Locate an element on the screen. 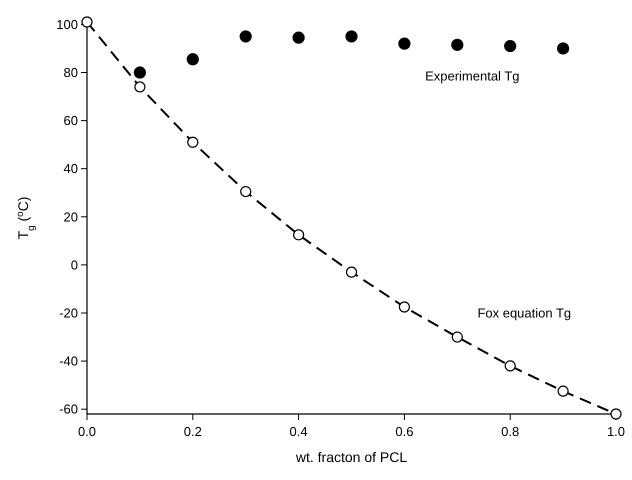  x-axis-title: wt. fracton of PCL is located at coordinates (351, 457).